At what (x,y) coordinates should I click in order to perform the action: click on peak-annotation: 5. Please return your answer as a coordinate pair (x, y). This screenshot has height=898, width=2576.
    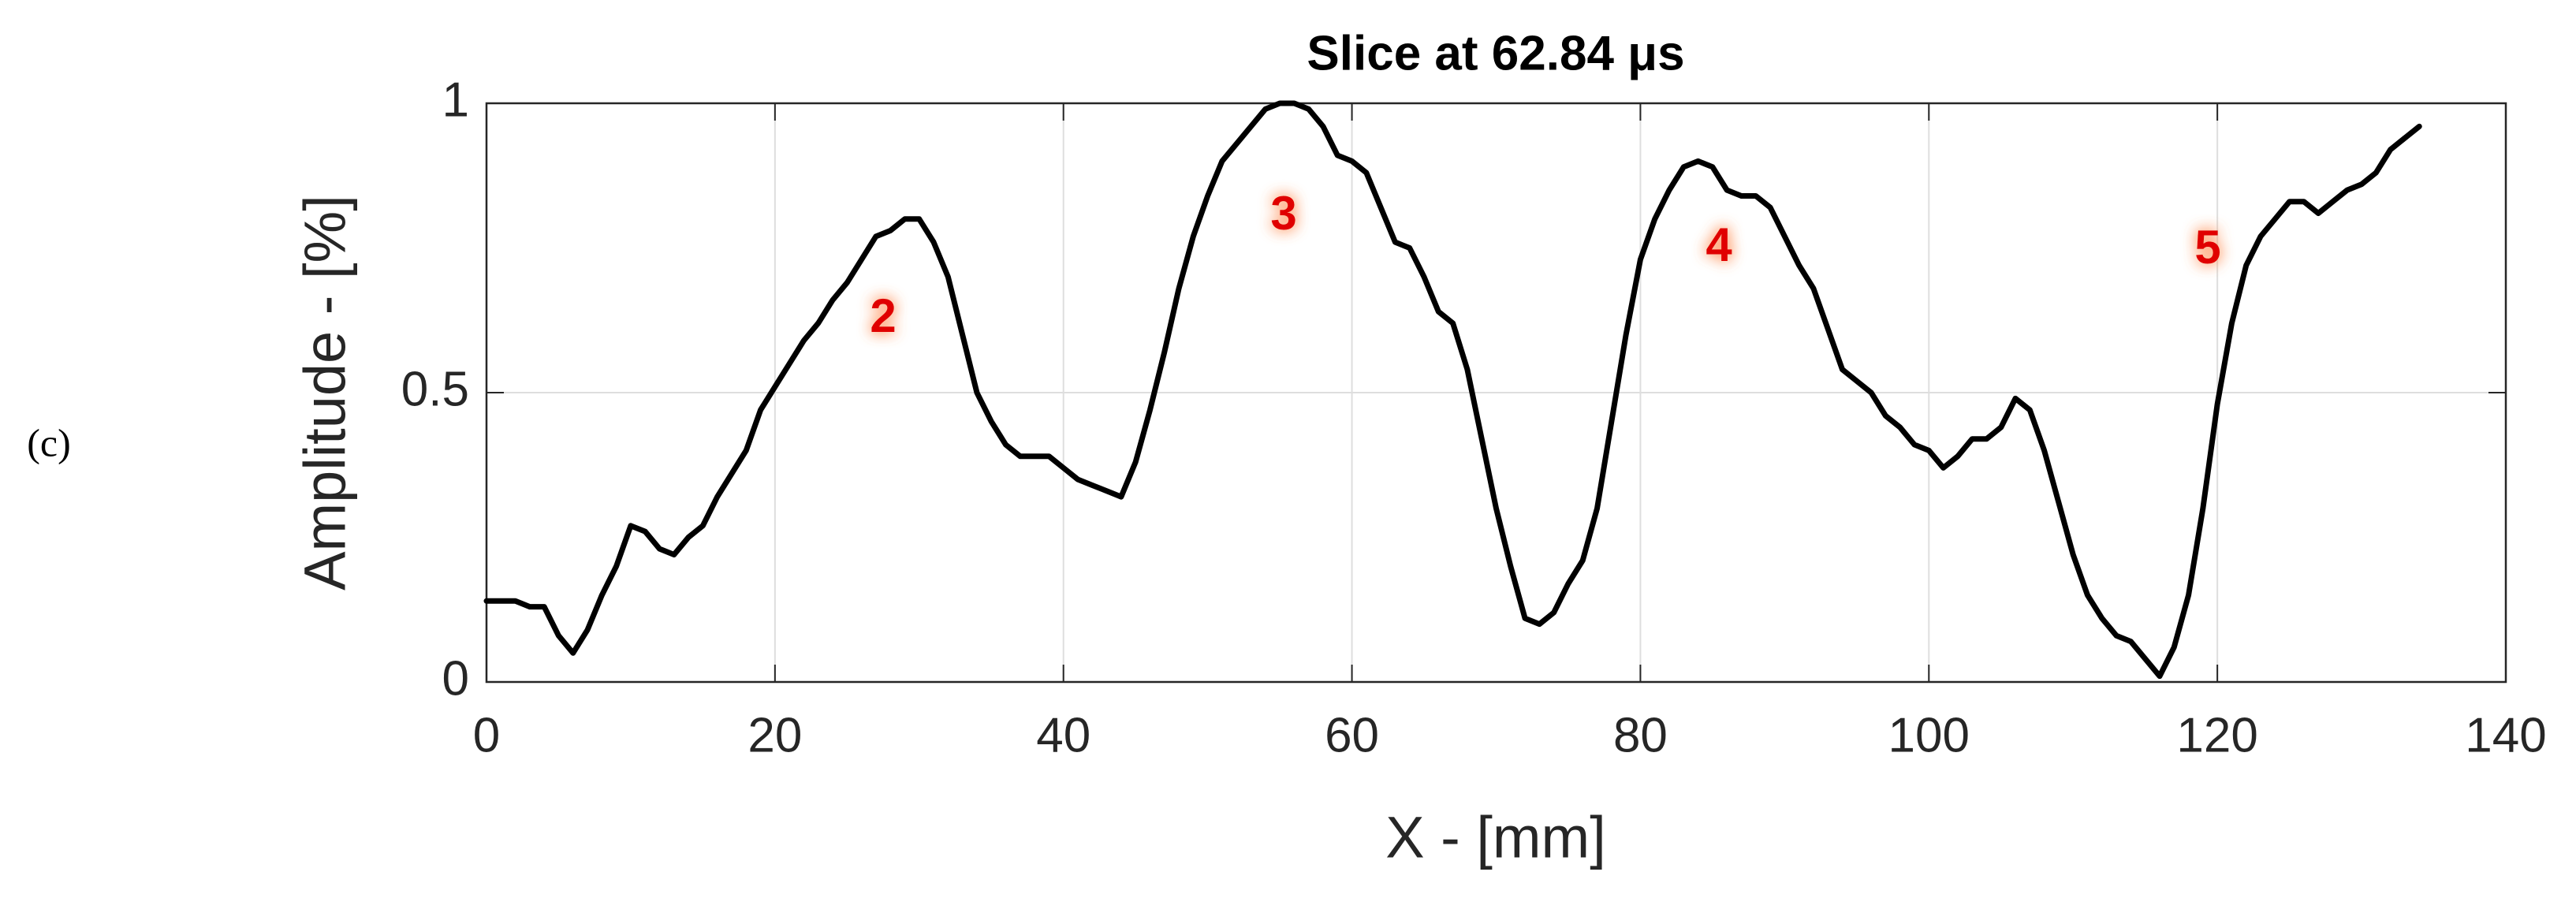
    Looking at the image, I should click on (2207, 247).